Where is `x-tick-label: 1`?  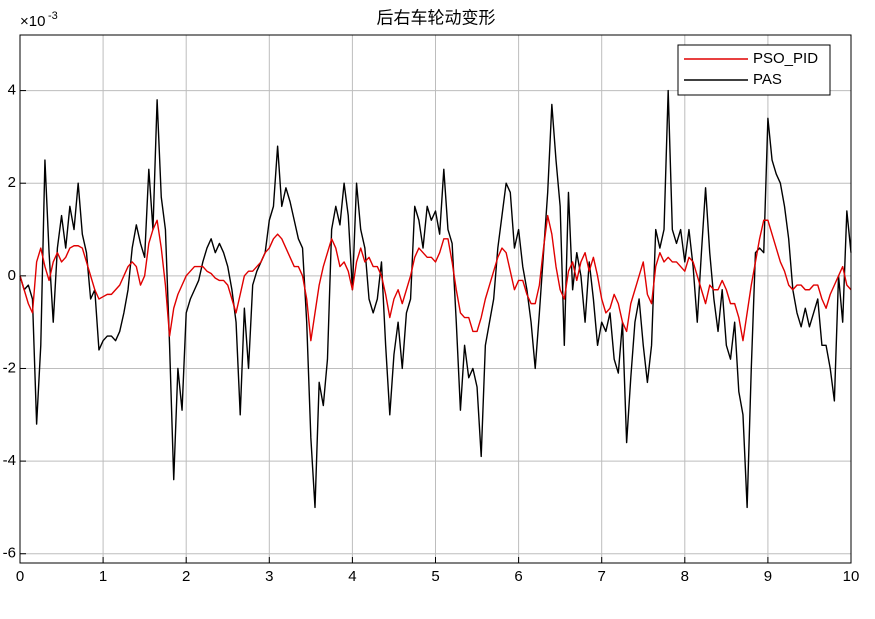
x-tick-label: 1 is located at coordinates (103, 576).